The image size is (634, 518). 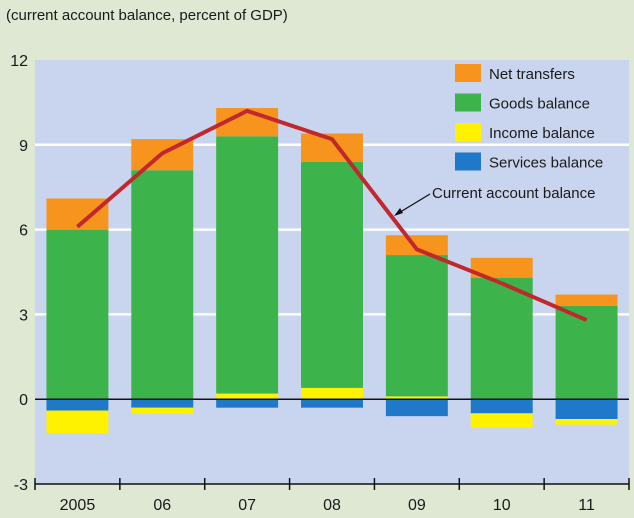 What do you see at coordinates (247, 505) in the screenshot?
I see `x-tick-label: 07` at bounding box center [247, 505].